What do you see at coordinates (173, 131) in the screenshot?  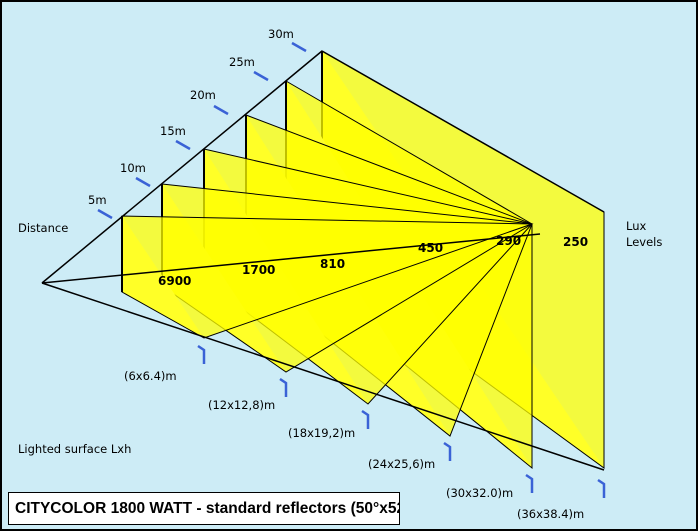 I see `distance-label-15m: 15m` at bounding box center [173, 131].